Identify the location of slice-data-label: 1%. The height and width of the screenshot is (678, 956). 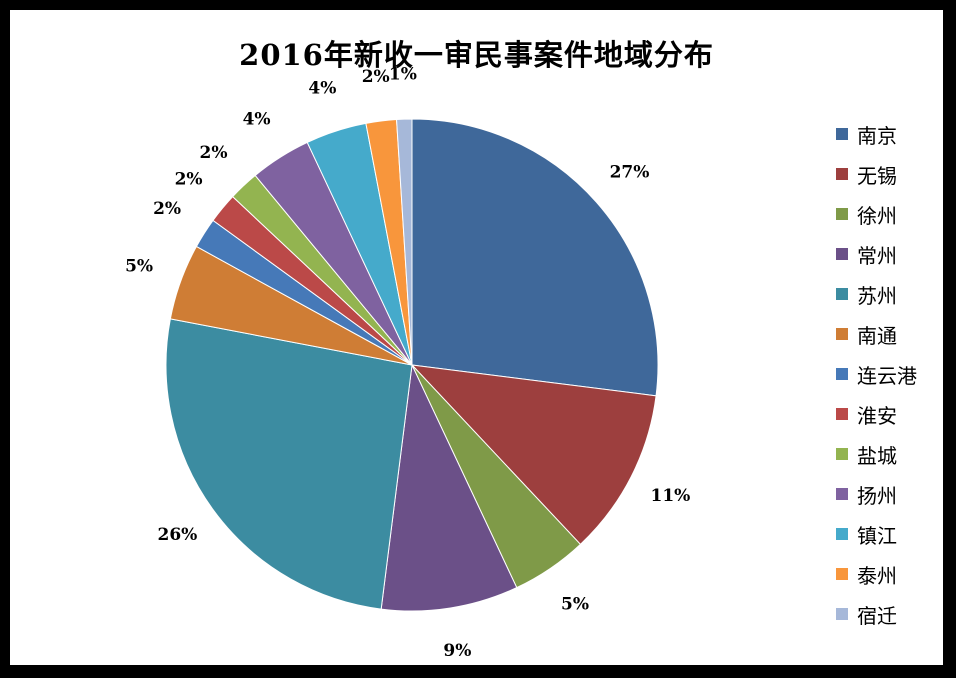
(403, 75).